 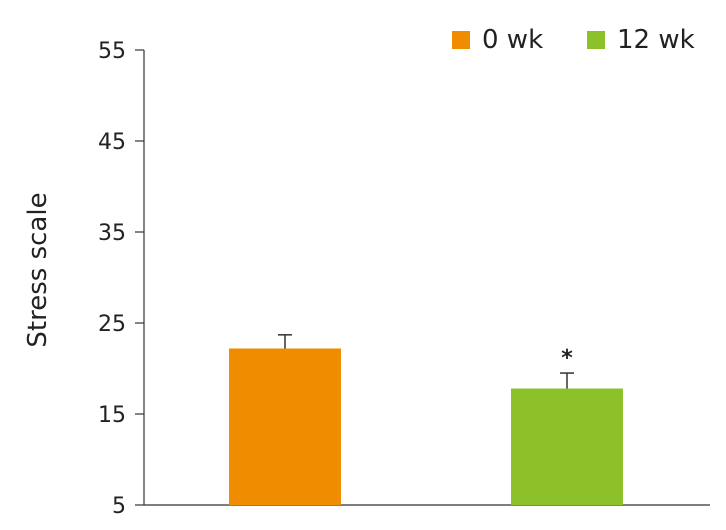 I want to click on y-tick-label: 45, so click(x=112, y=142).